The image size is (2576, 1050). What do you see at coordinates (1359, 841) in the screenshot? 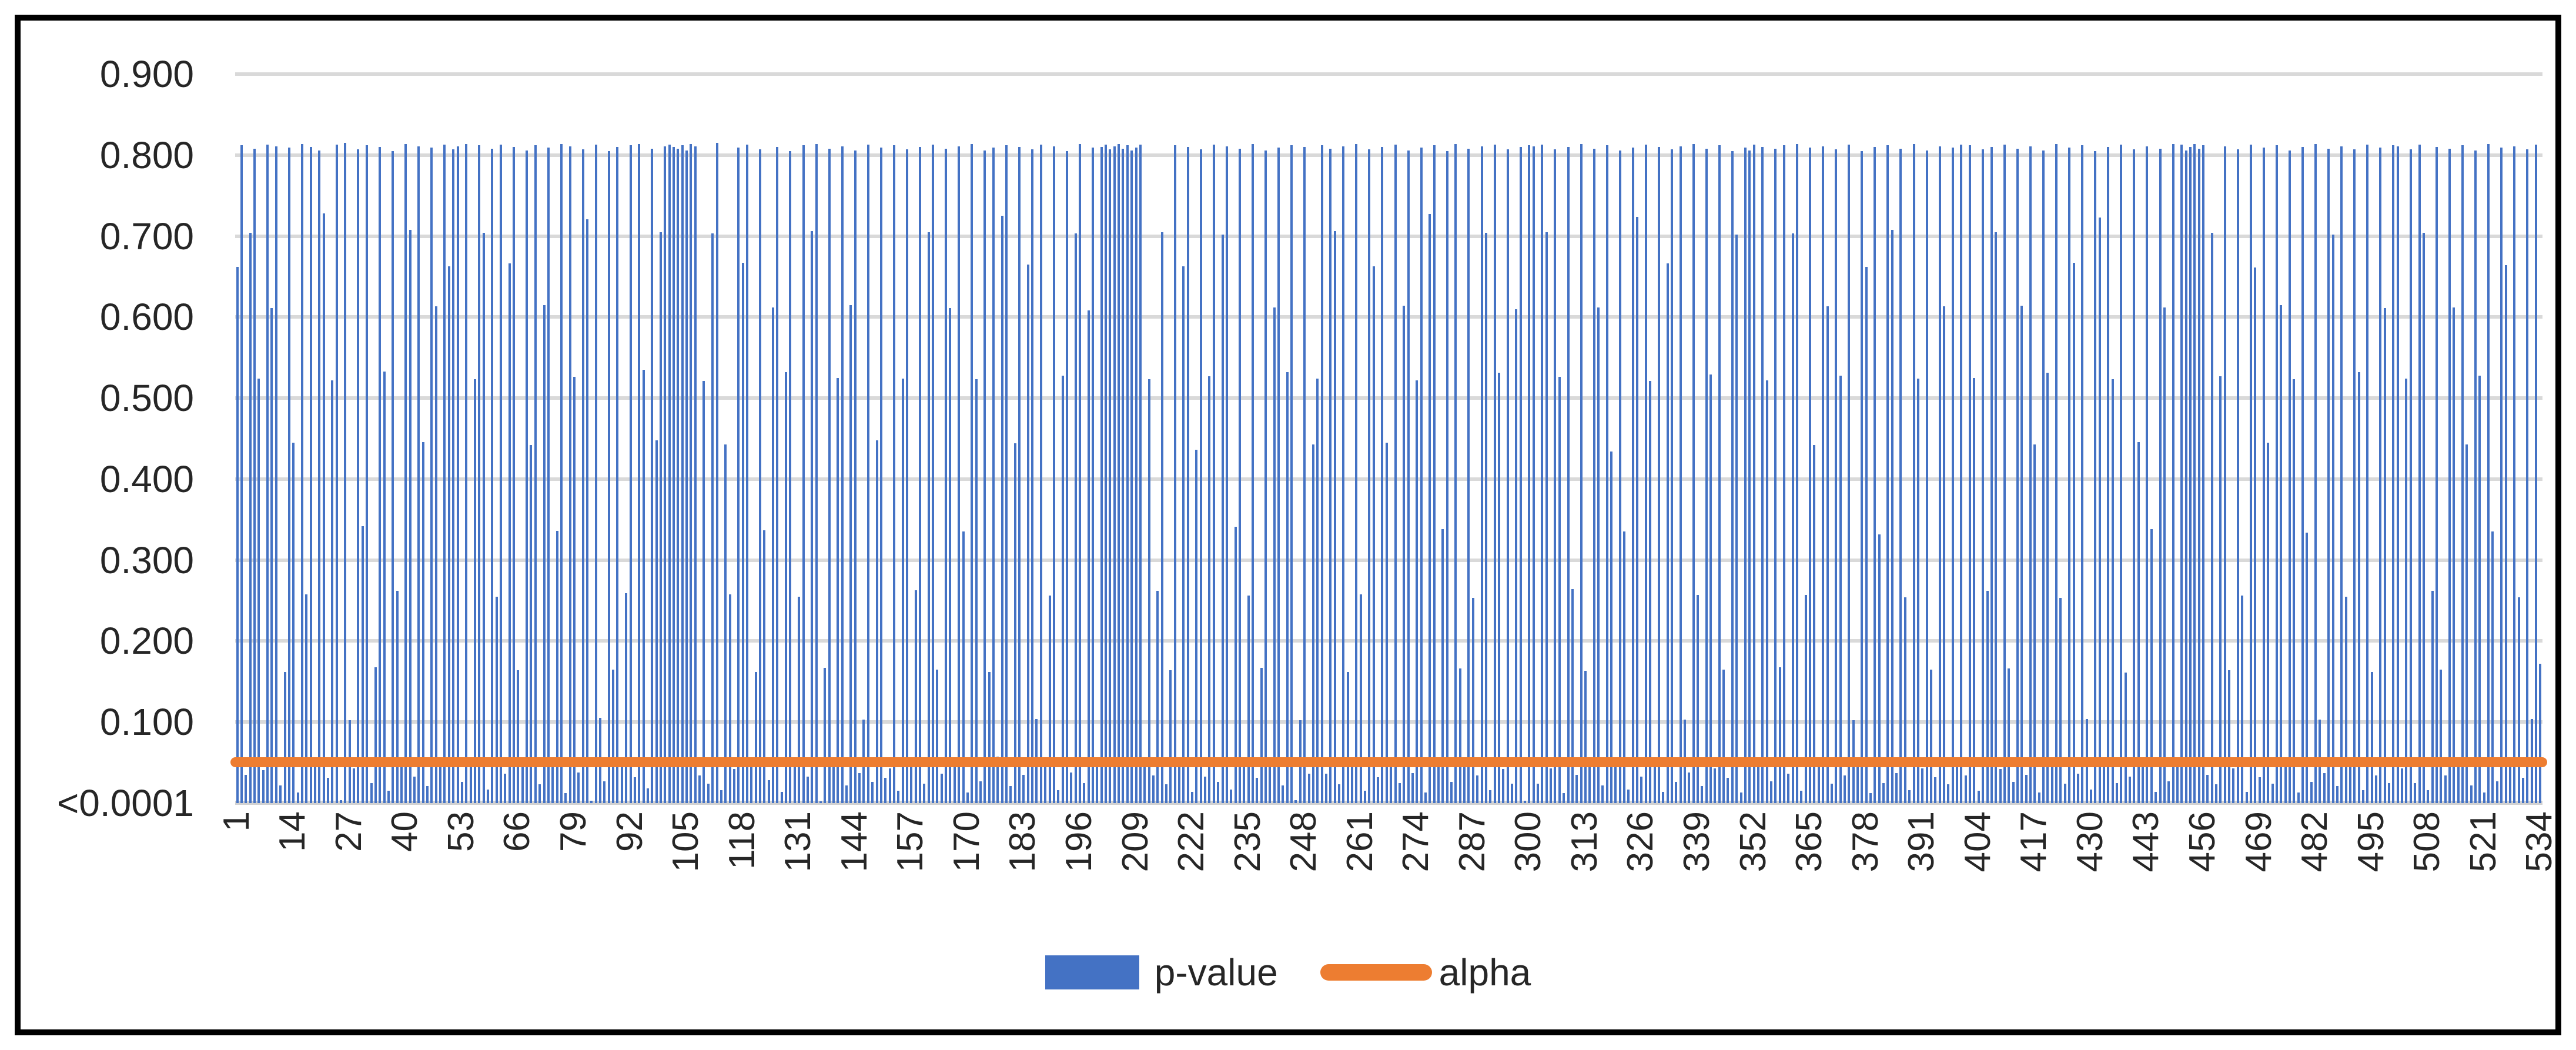
I see `x-tick-label: 261` at bounding box center [1359, 841].